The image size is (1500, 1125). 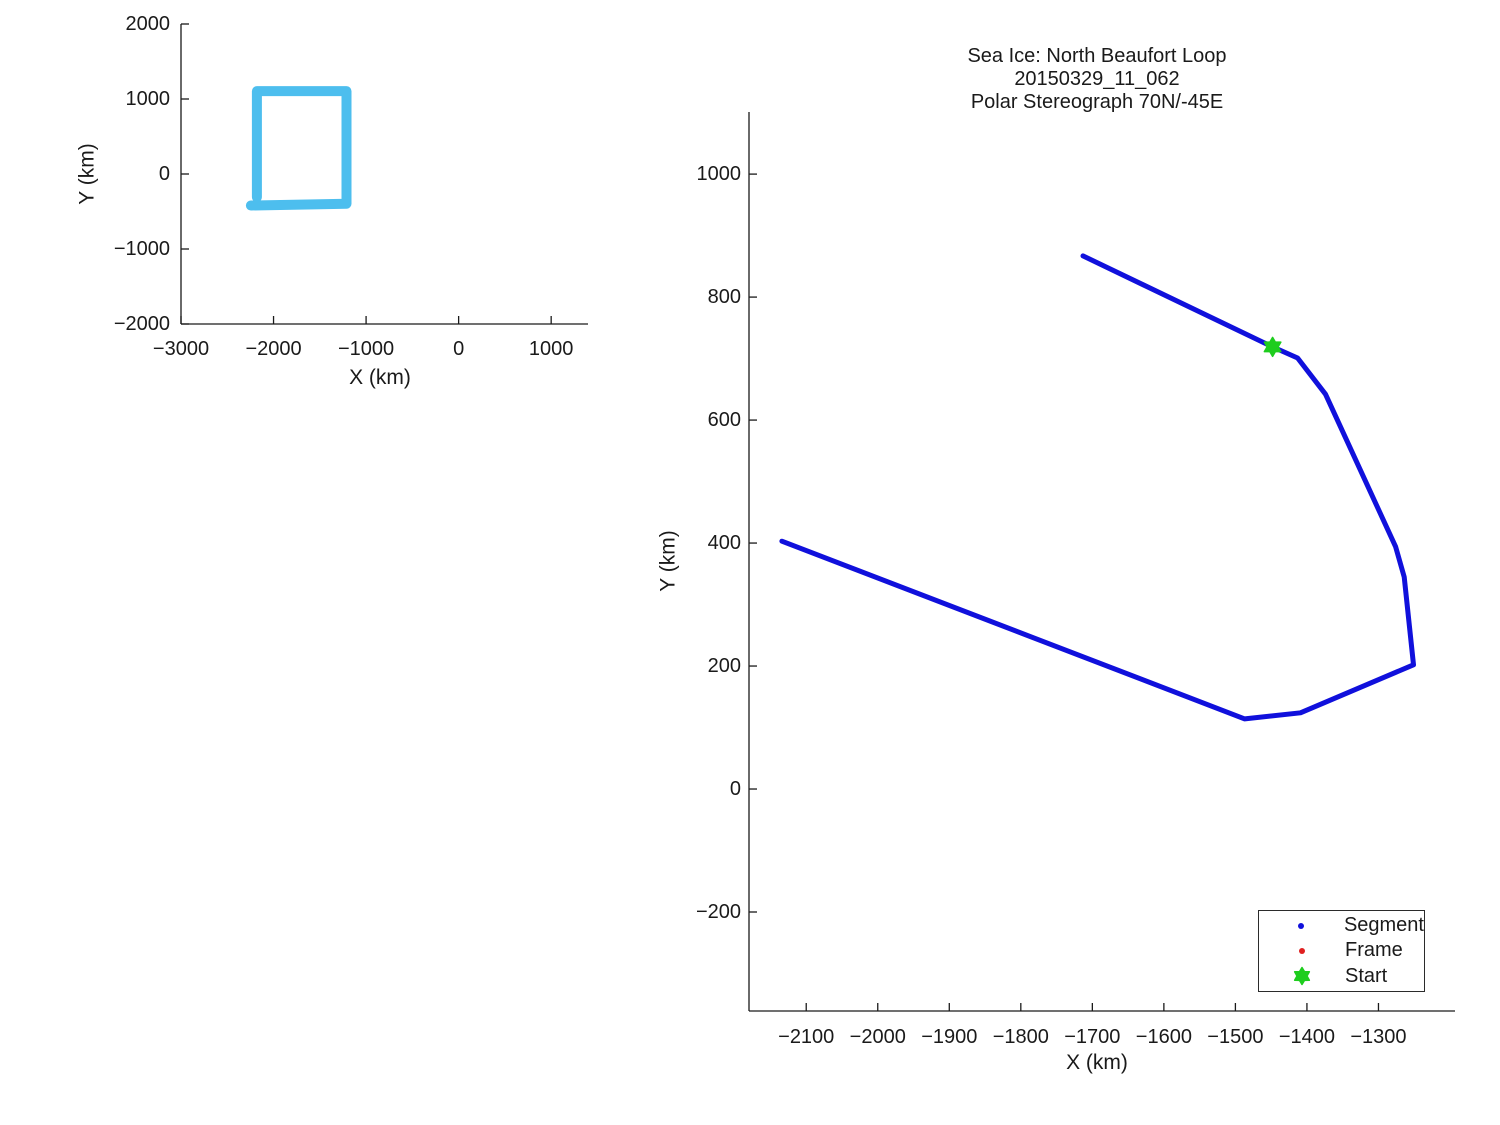 I want to click on y-tick-label: −2000, so click(x=141, y=324).